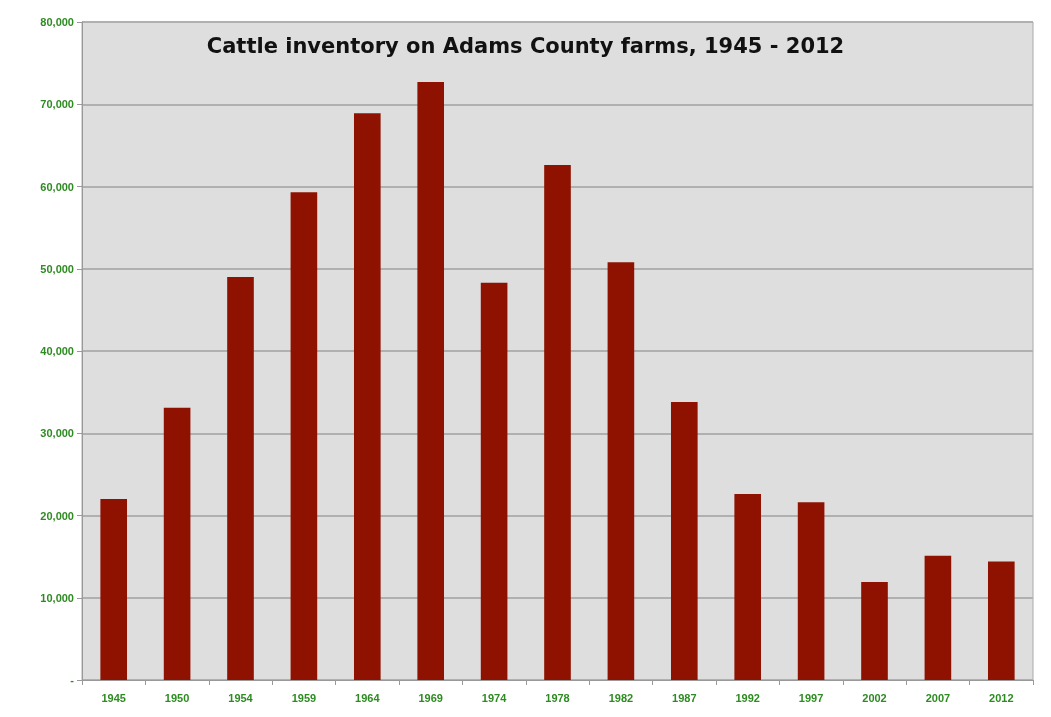 This screenshot has height=717, width=1051. What do you see at coordinates (57, 515) in the screenshot?
I see `y-tick-label: 20,000` at bounding box center [57, 515].